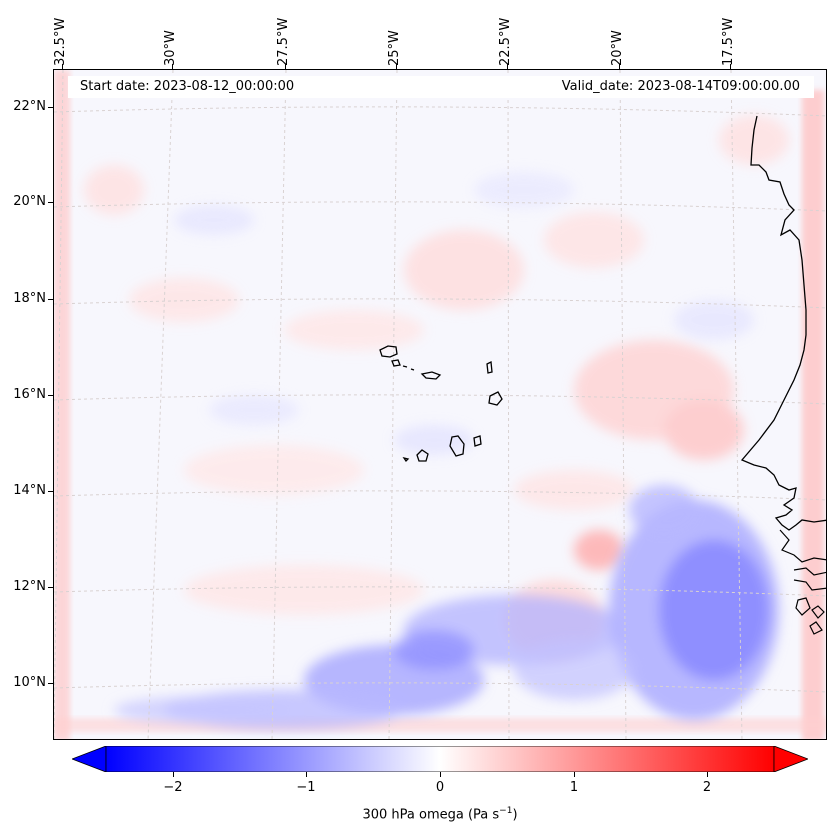 Image resolution: width=837 pixels, height=839 pixels. What do you see at coordinates (29, 682) in the screenshot?
I see `lat-label-10n: 10°N` at bounding box center [29, 682].